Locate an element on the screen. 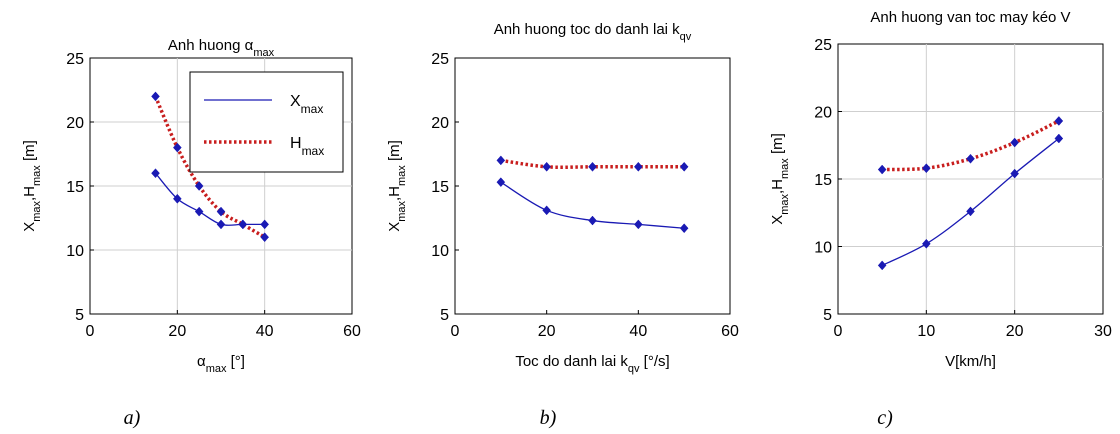  x-axis-label: V[km/h] is located at coordinates (970, 361).